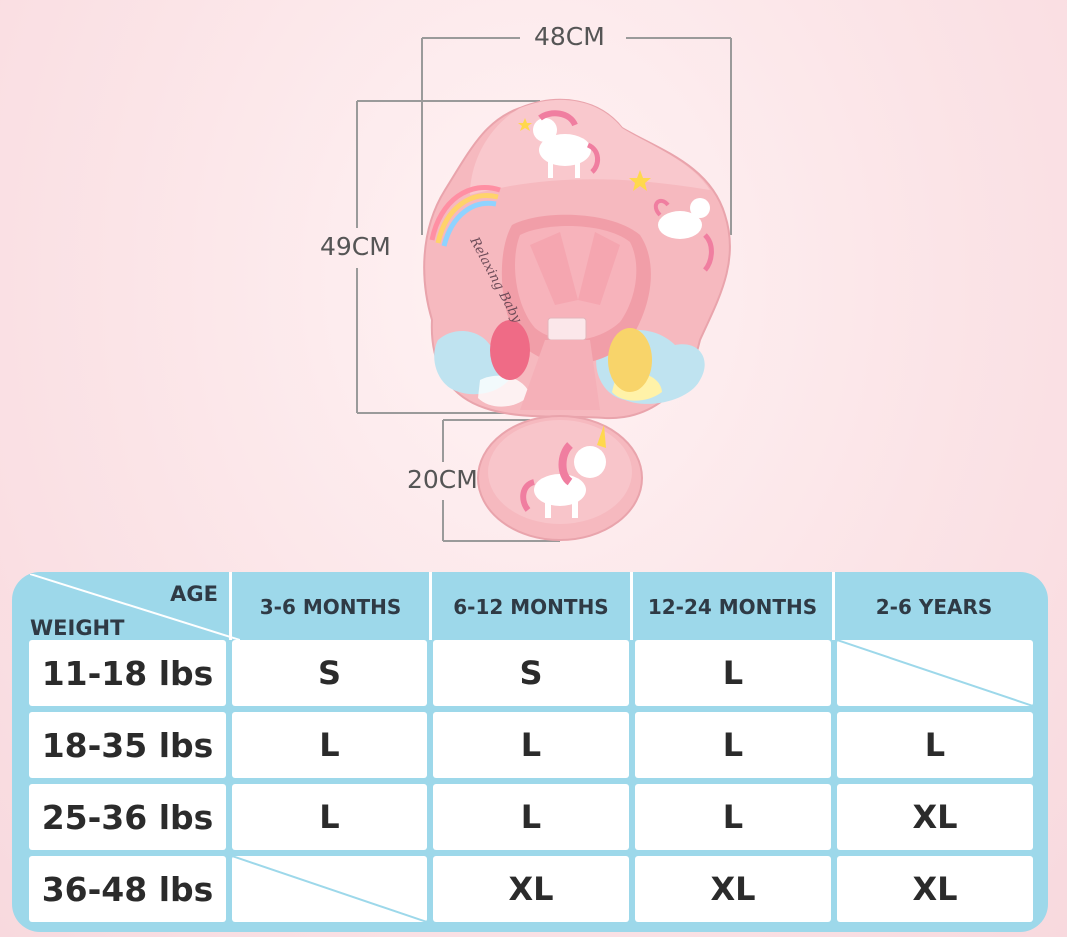 This screenshot has height=937, width=1067. Describe the element at coordinates (330, 607) in the screenshot. I see `column-header-3-6-months: 3-6 MONTHS` at that location.